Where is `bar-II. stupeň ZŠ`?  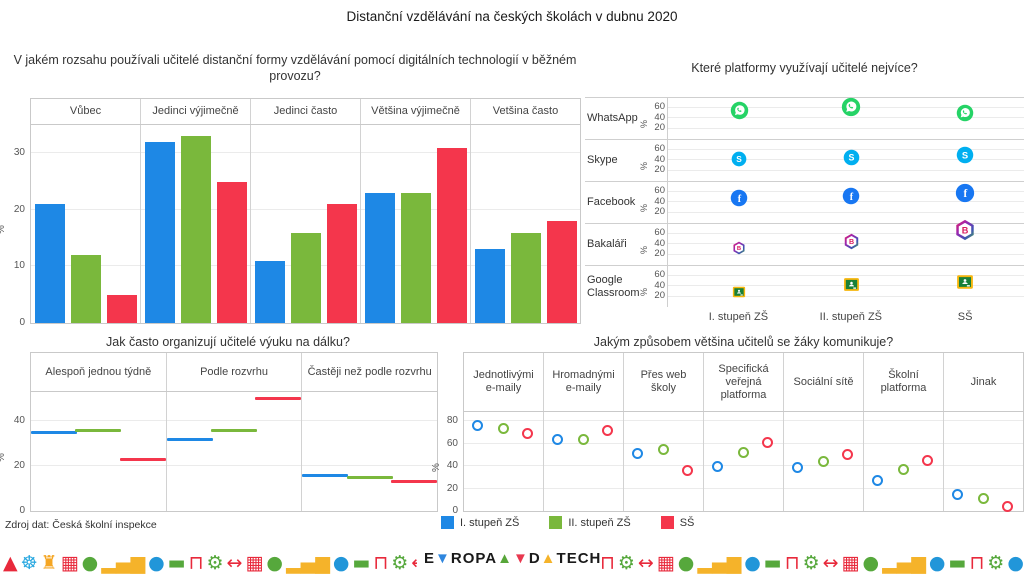 bar-II. stupeň ZŠ is located at coordinates (195, 229).